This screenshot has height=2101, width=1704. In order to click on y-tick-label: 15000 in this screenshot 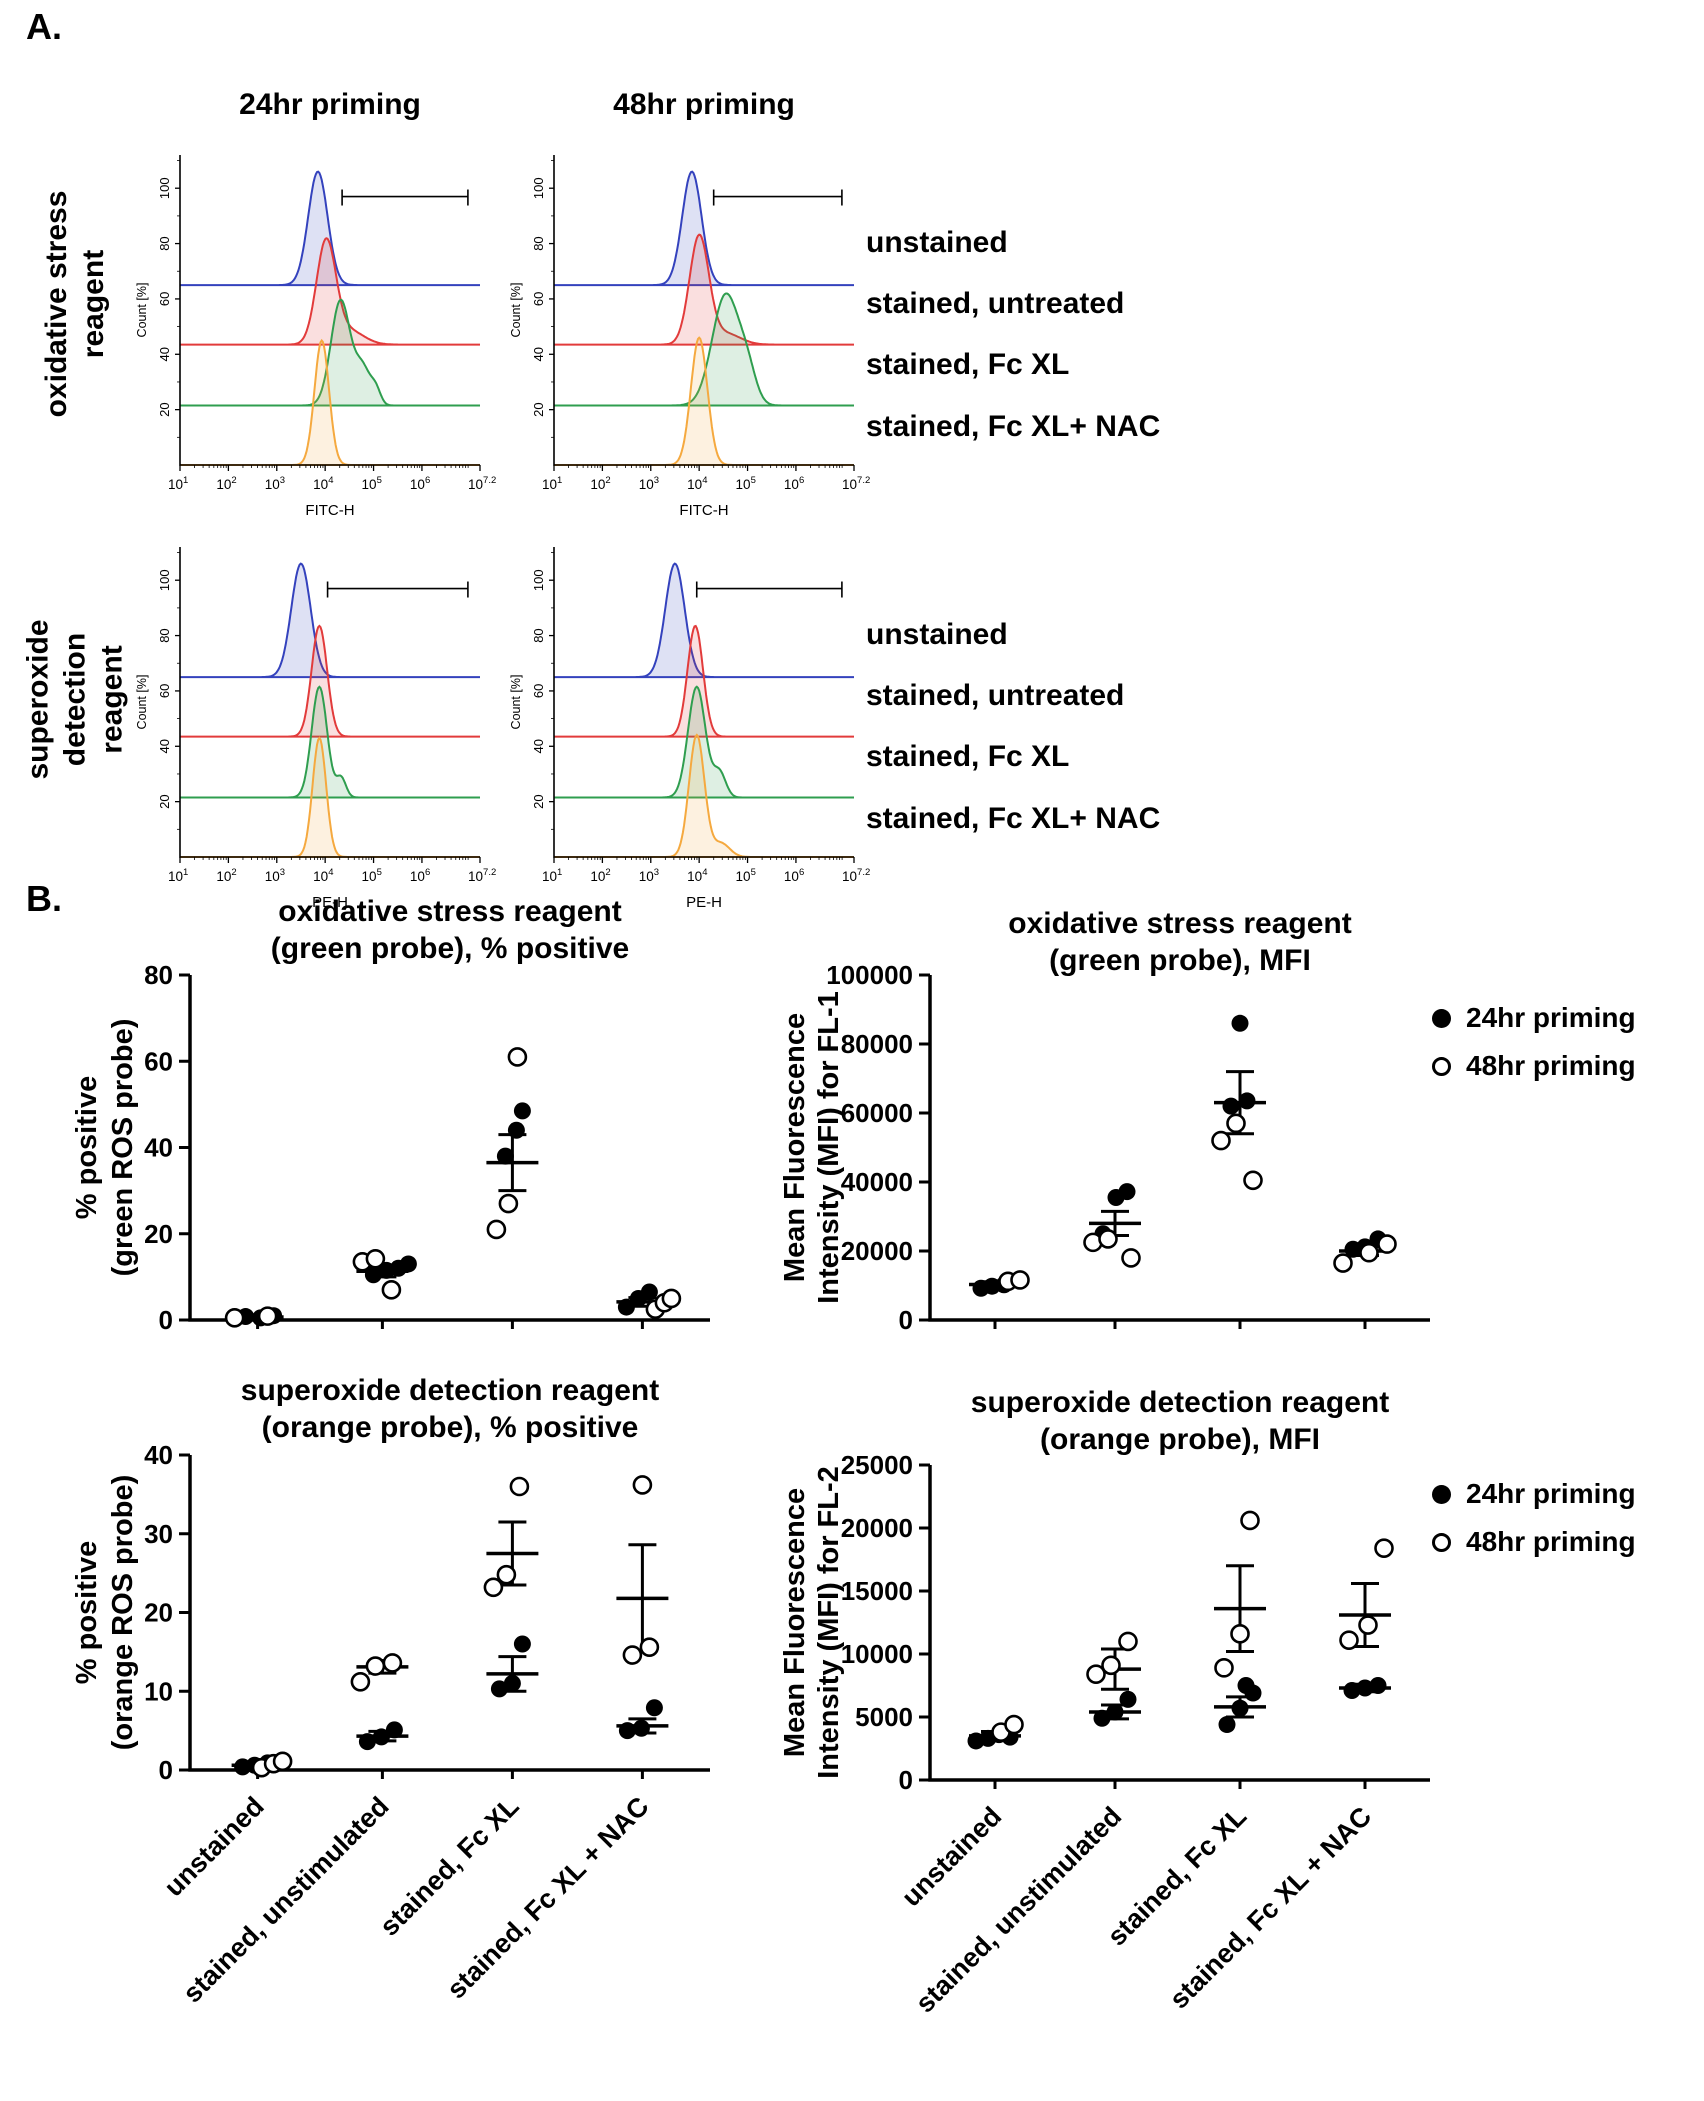, I will do `click(877, 1591)`.